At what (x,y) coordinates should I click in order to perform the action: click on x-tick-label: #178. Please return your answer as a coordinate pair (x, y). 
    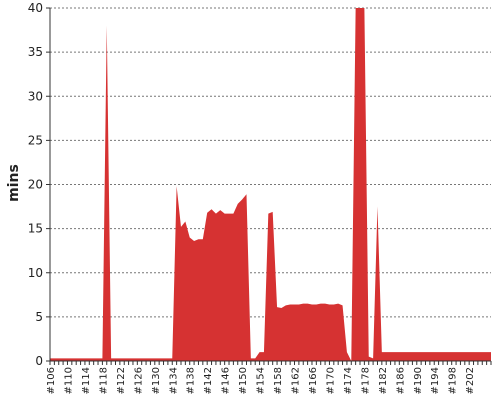
    Looking at the image, I should click on (365, 380).